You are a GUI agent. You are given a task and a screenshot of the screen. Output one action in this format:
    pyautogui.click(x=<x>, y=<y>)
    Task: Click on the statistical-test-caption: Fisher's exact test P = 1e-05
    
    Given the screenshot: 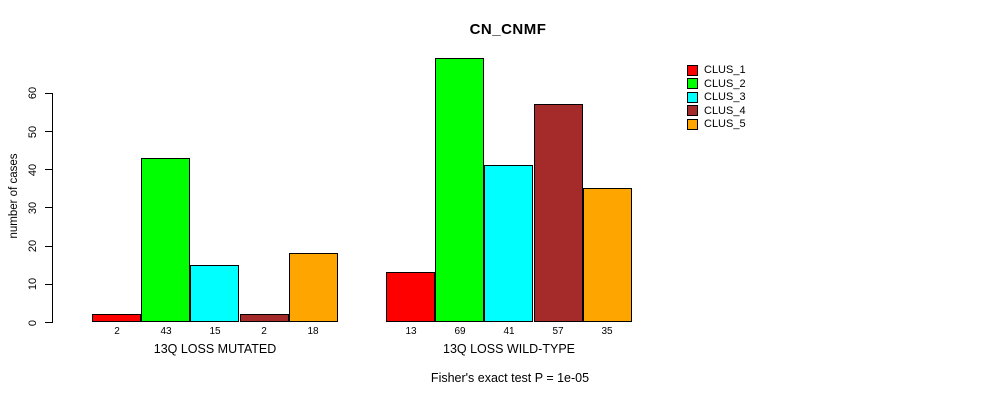 What is the action you would take?
    pyautogui.click(x=510, y=378)
    